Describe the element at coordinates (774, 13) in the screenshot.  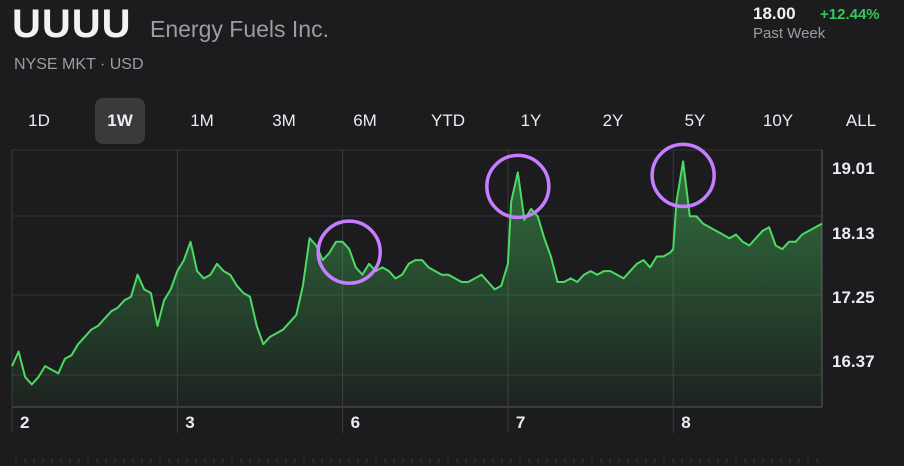
I see `current-price: 18.00` at that location.